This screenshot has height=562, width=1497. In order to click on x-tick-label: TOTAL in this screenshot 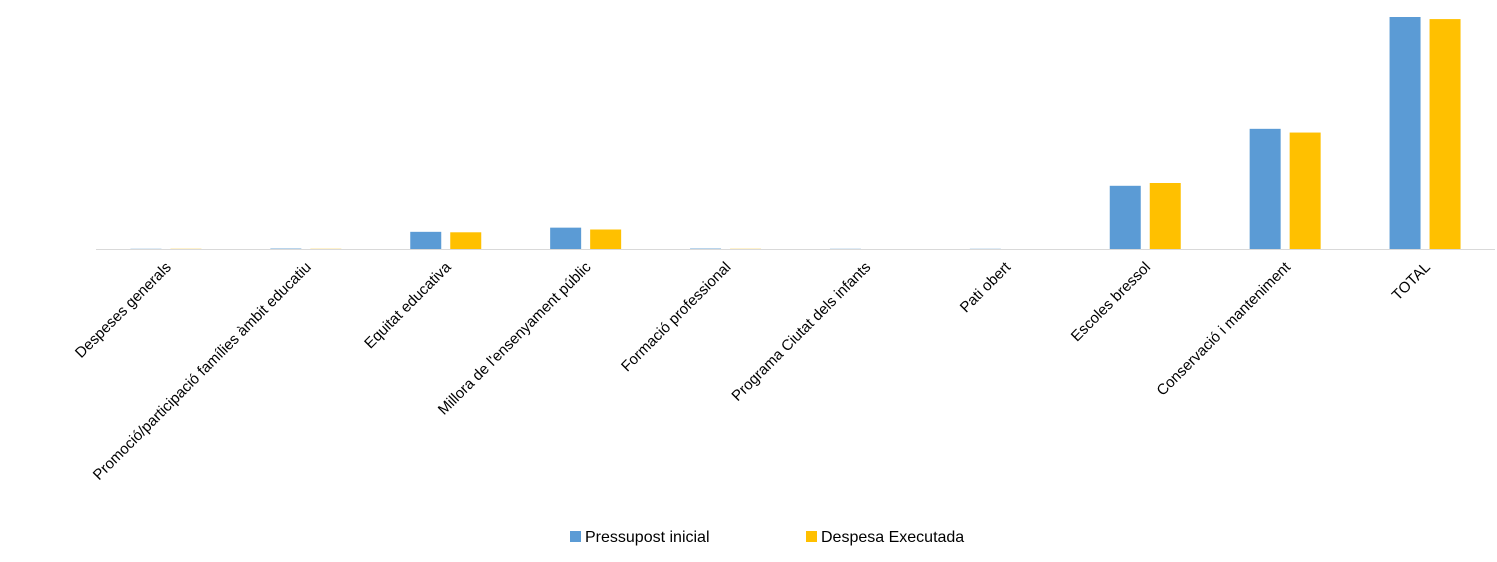, I will do `click(1411, 281)`.